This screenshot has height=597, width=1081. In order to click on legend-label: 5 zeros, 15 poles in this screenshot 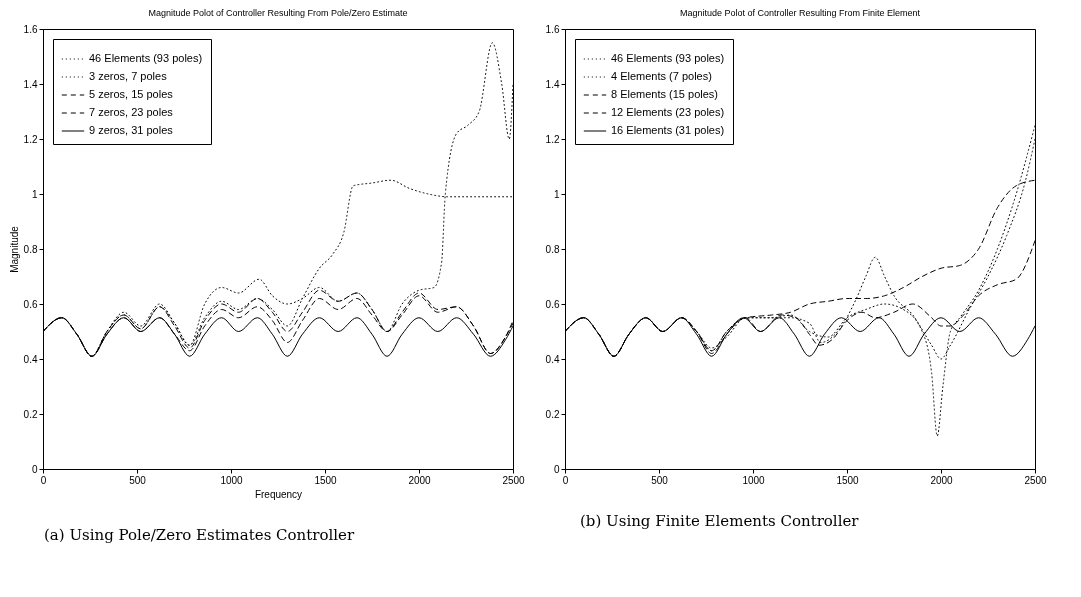, I will do `click(131, 94)`.